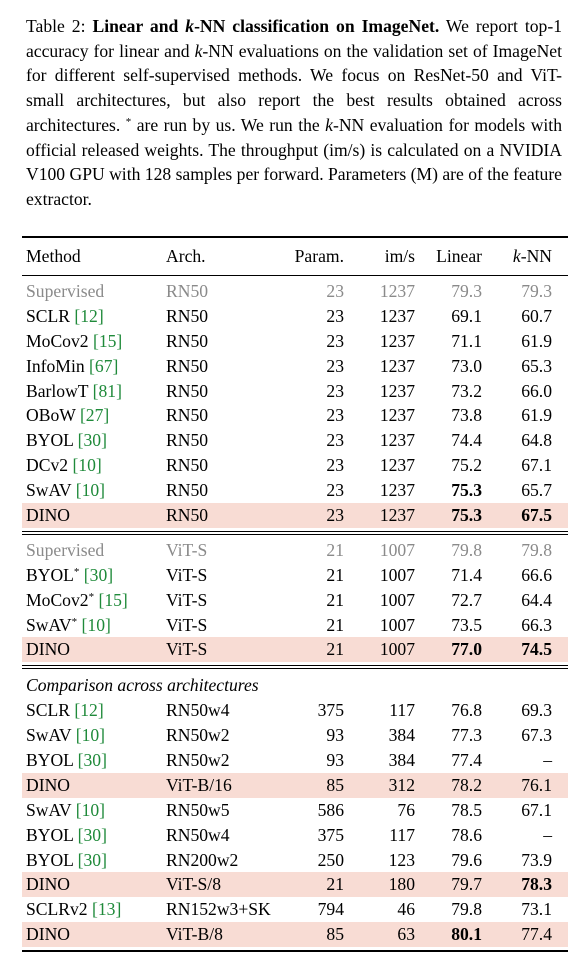 Image resolution: width=578 pixels, height=974 pixels. I want to click on linear-cell: 75.2, so click(466, 465).